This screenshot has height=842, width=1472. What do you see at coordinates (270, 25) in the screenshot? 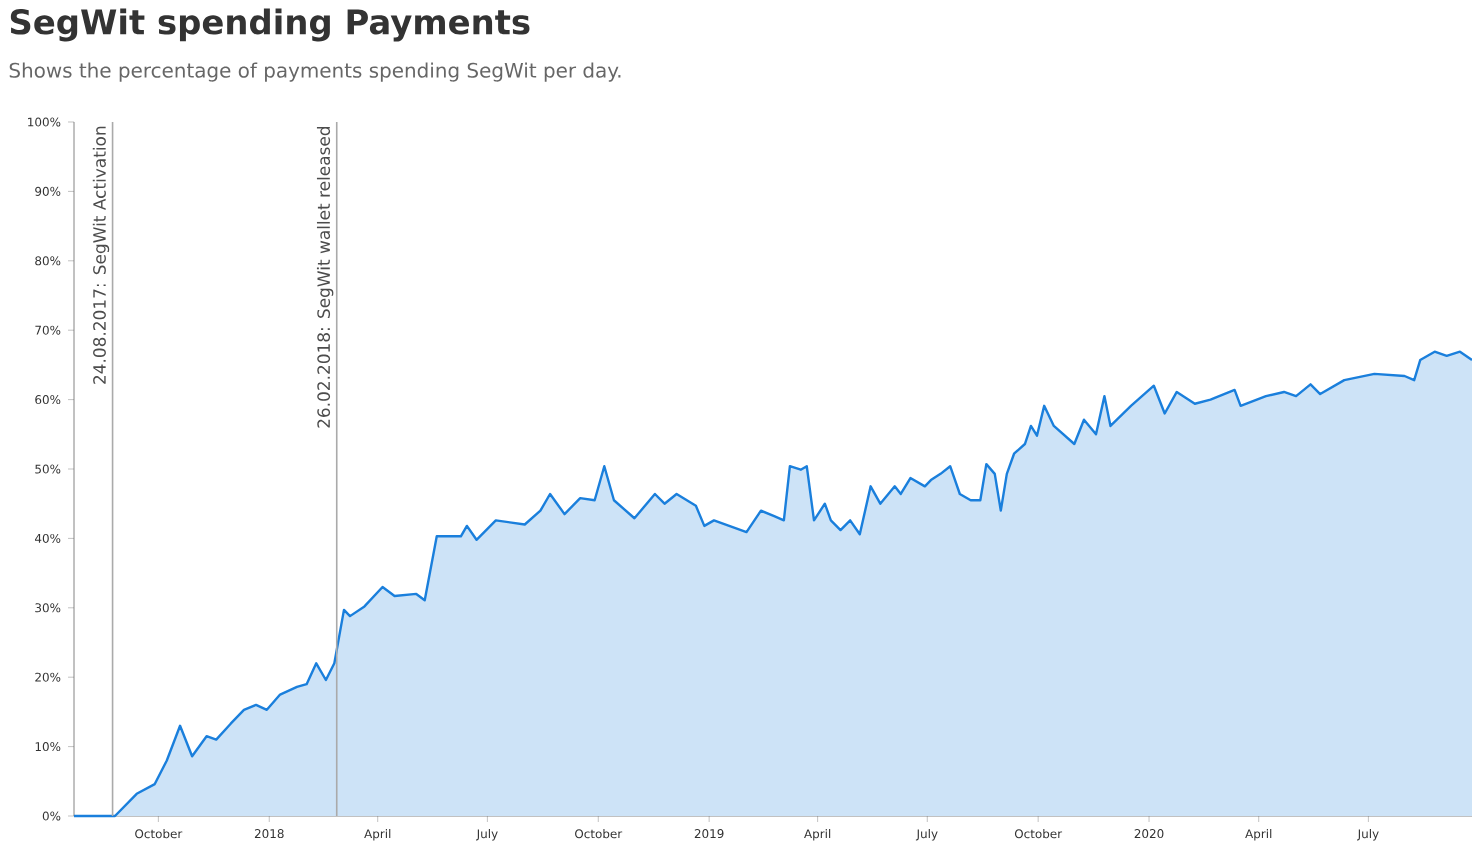
I see `chart-title: SegWit spending Payments` at bounding box center [270, 25].